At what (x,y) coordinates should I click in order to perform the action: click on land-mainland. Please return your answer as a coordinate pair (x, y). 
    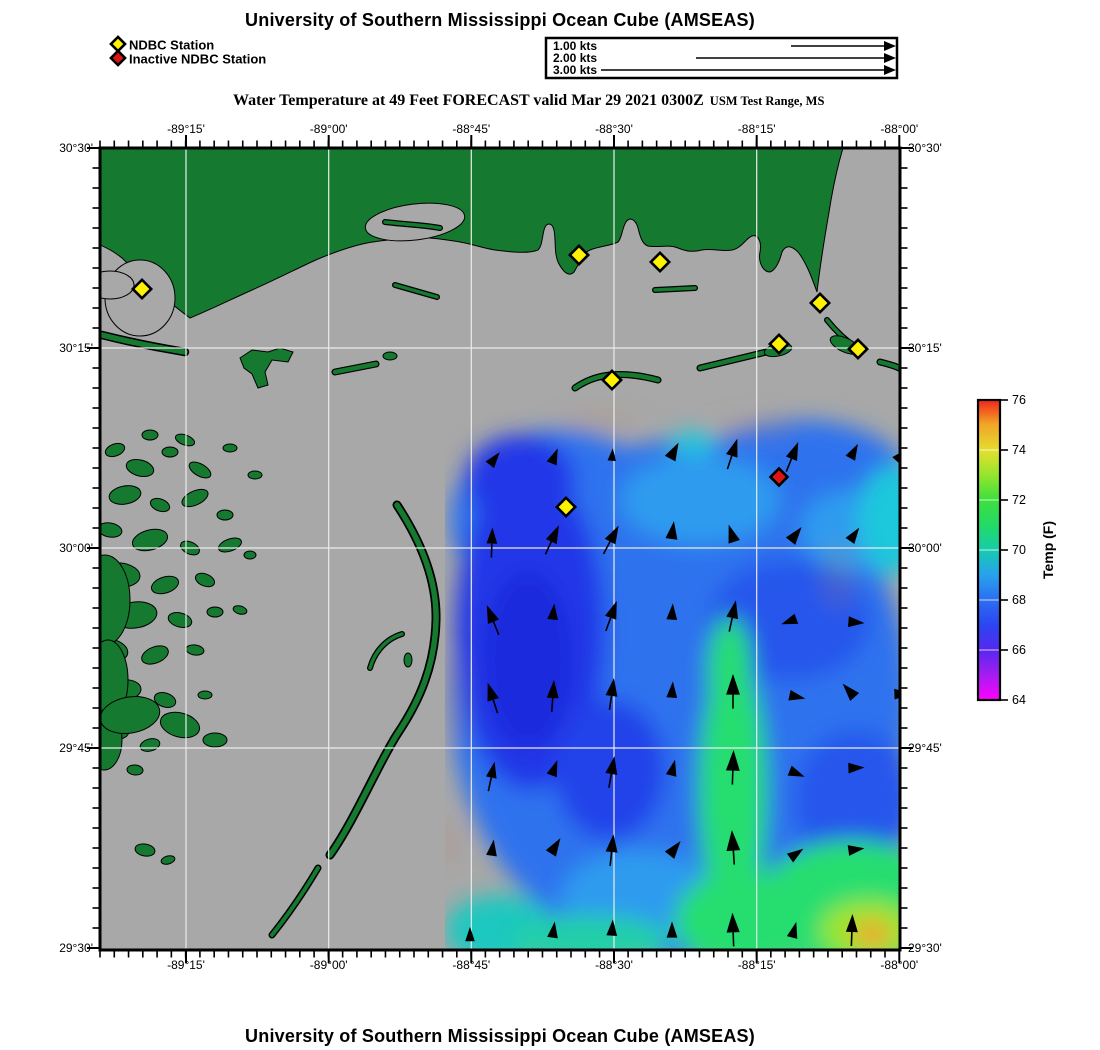
    Looking at the image, I should click on (472, 253).